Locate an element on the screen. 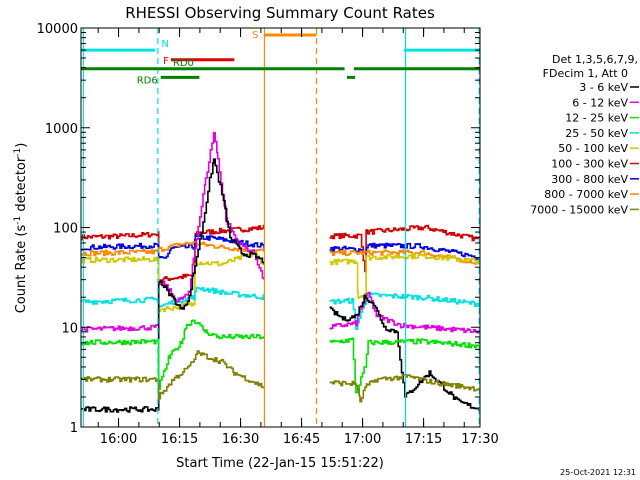 This screenshot has height=480, width=640. legend-label-1: 6 - 12 keV is located at coordinates (600, 102).